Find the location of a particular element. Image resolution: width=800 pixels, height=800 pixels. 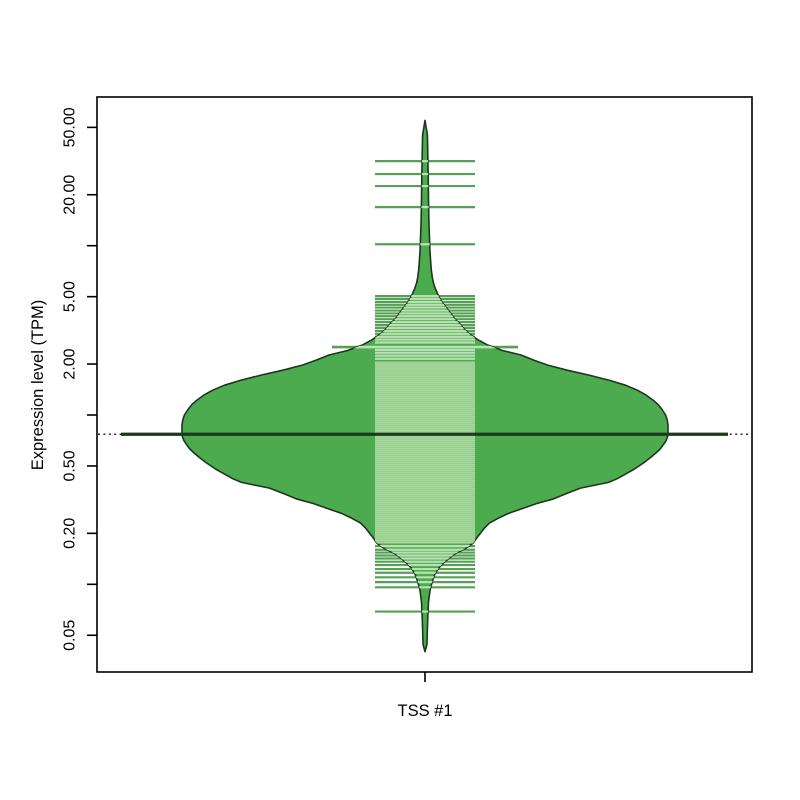

y-tick-label: 2.00 is located at coordinates (70, 363).